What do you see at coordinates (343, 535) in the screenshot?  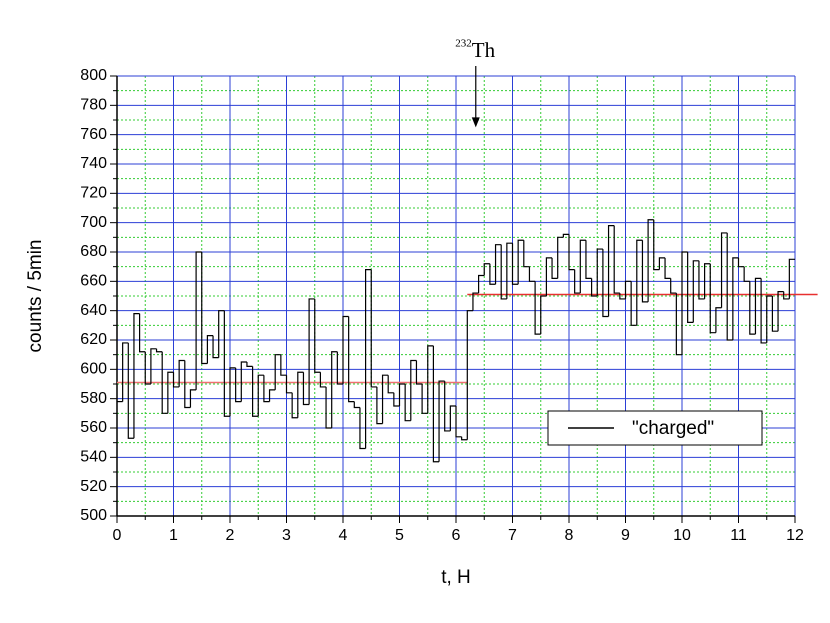 I see `x-tick-label: 4` at bounding box center [343, 535].